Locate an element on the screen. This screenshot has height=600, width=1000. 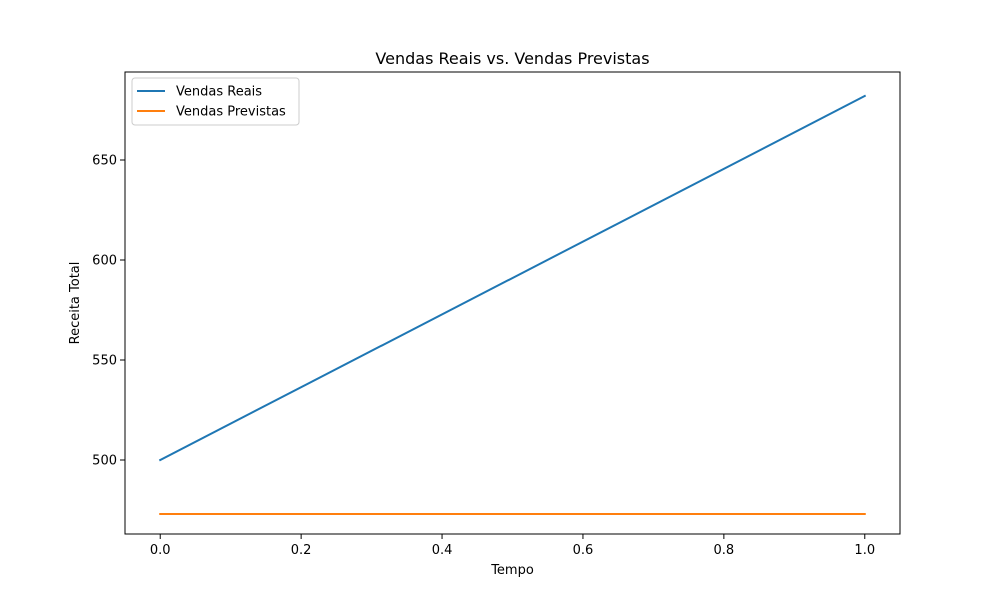
x-axis: 0.0 0.2 0.4 0.6 0.8 1.0 is located at coordinates (512, 546).